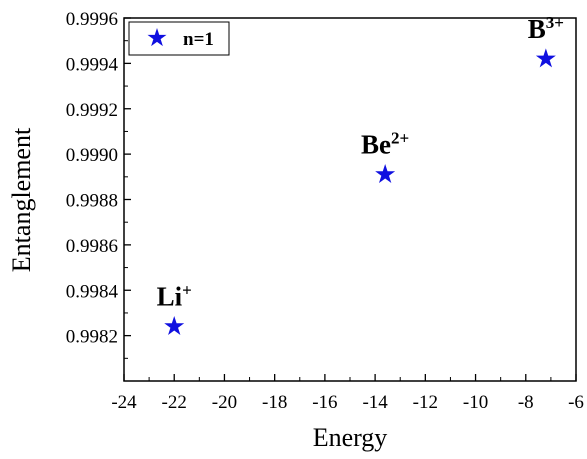  What do you see at coordinates (92, 110) in the screenshot?
I see `y-tick-label: 0.9992` at bounding box center [92, 110].